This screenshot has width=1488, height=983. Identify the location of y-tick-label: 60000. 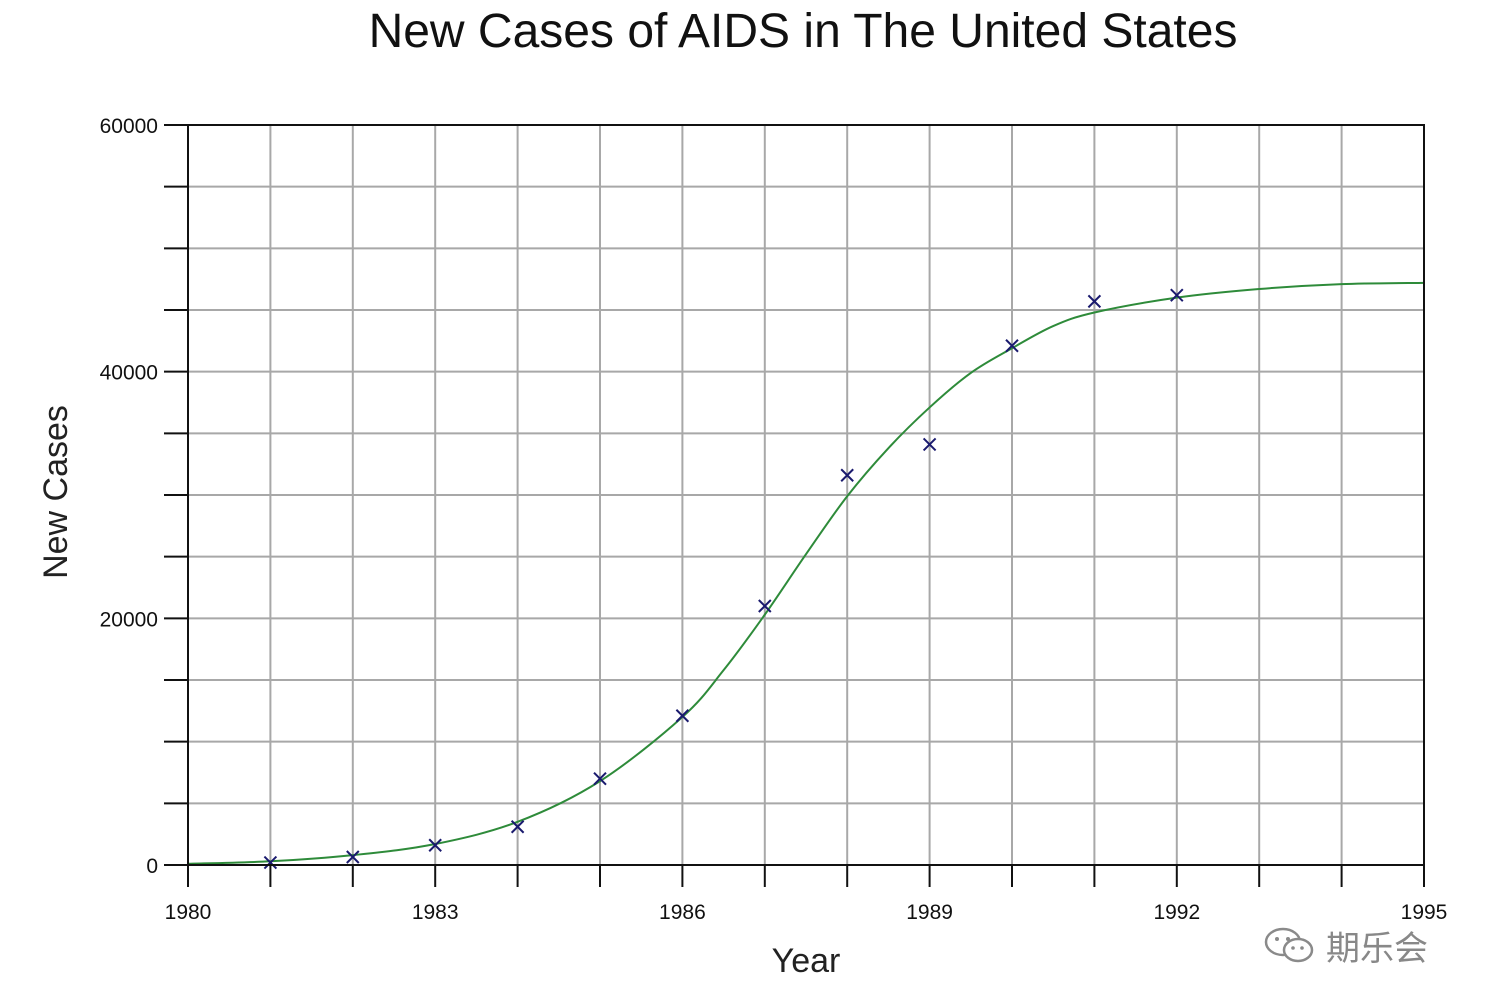
(129, 126).